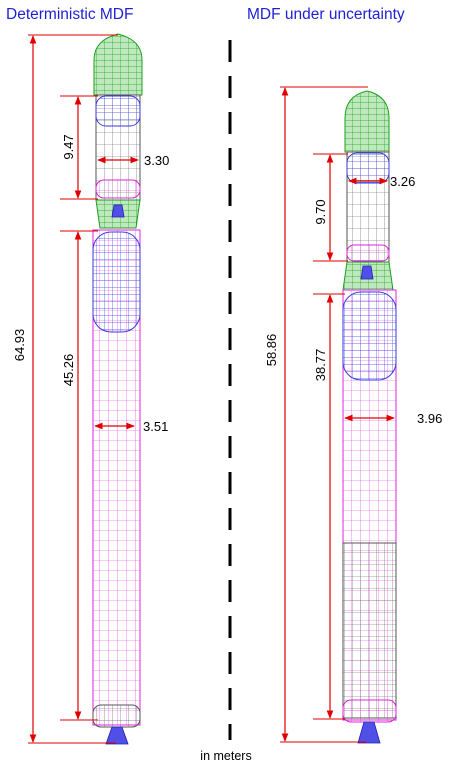 This screenshot has height=766, width=463. What do you see at coordinates (369, 336) in the screenshot?
I see `lower-stage-tank-right` at bounding box center [369, 336].